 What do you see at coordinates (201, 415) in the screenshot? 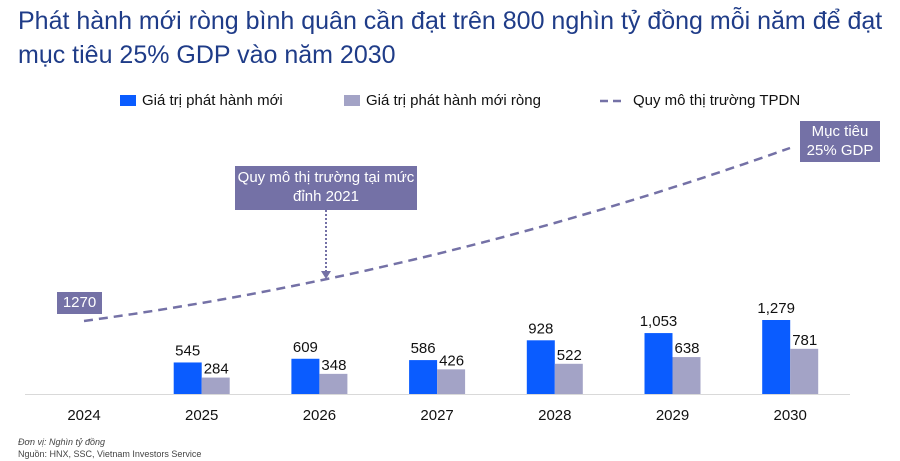
I see `x-tick-label: 2025` at bounding box center [201, 415].